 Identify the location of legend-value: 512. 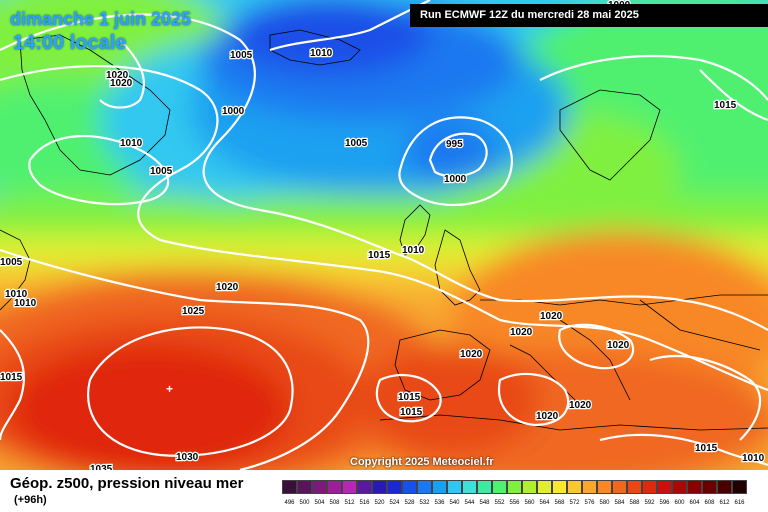
(349, 503).